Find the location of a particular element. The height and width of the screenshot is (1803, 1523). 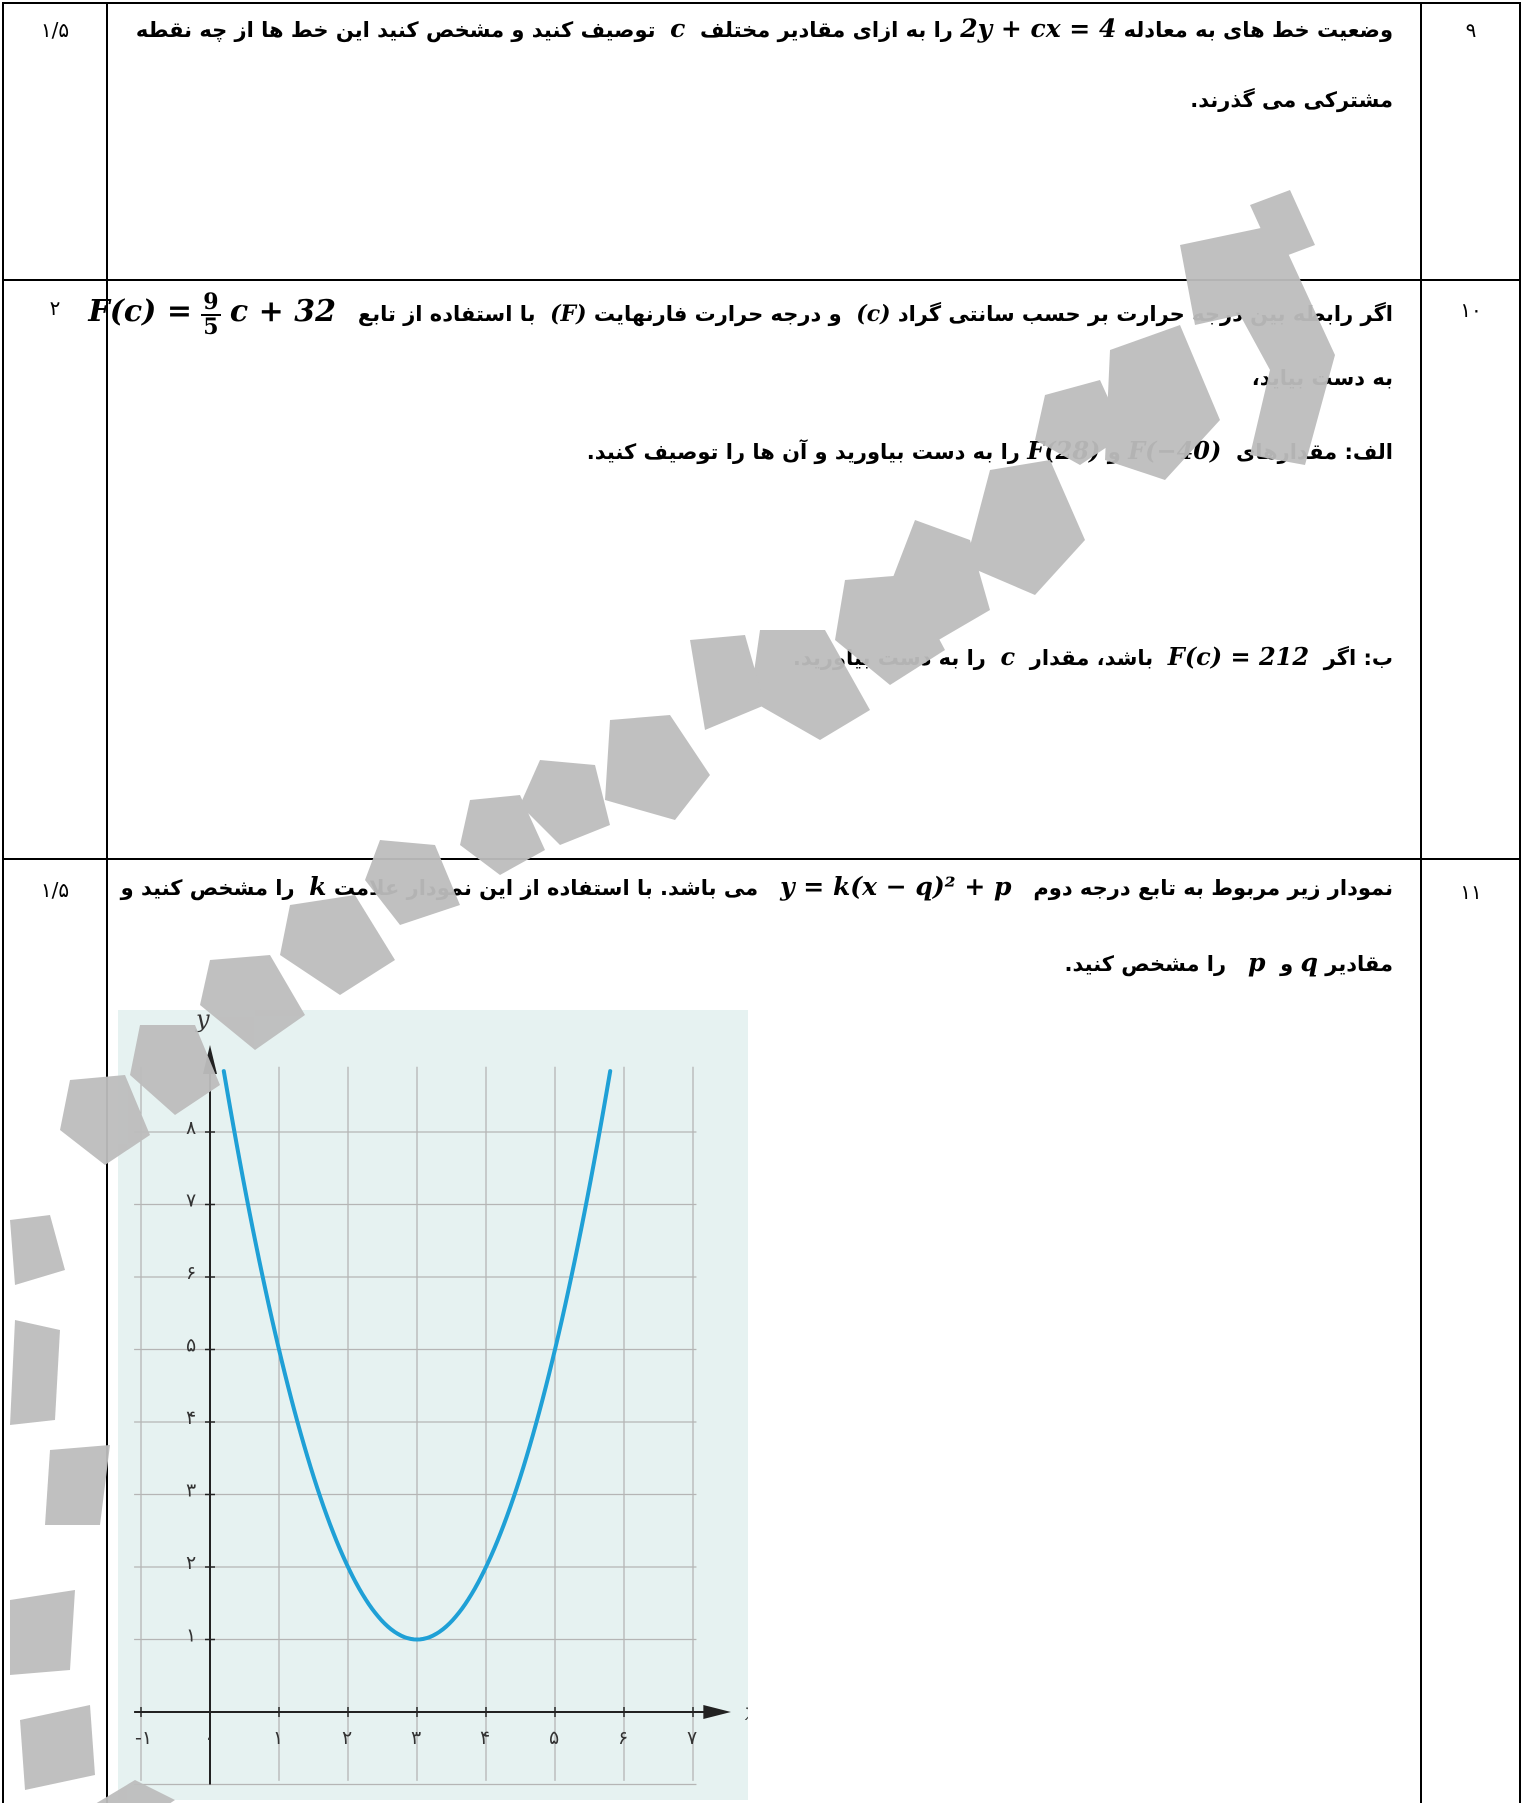

question-score-9: ۱/۵ is located at coordinates (55, 30).